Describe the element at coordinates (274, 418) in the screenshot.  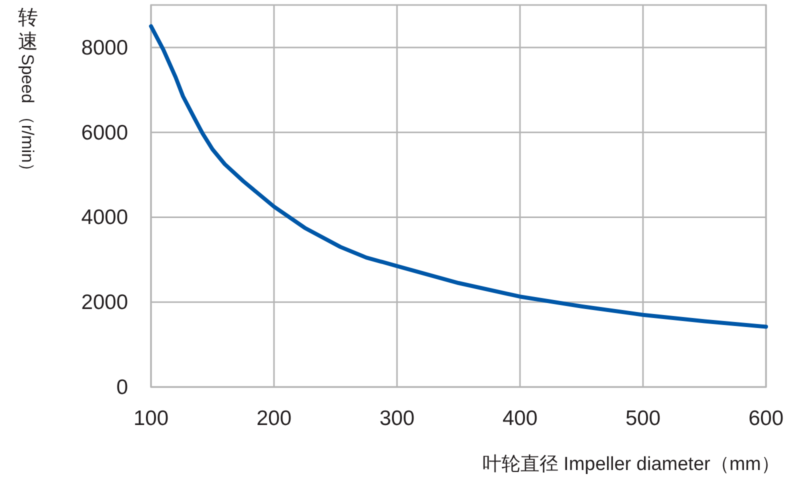
I see `x-tick-label: 200` at that location.